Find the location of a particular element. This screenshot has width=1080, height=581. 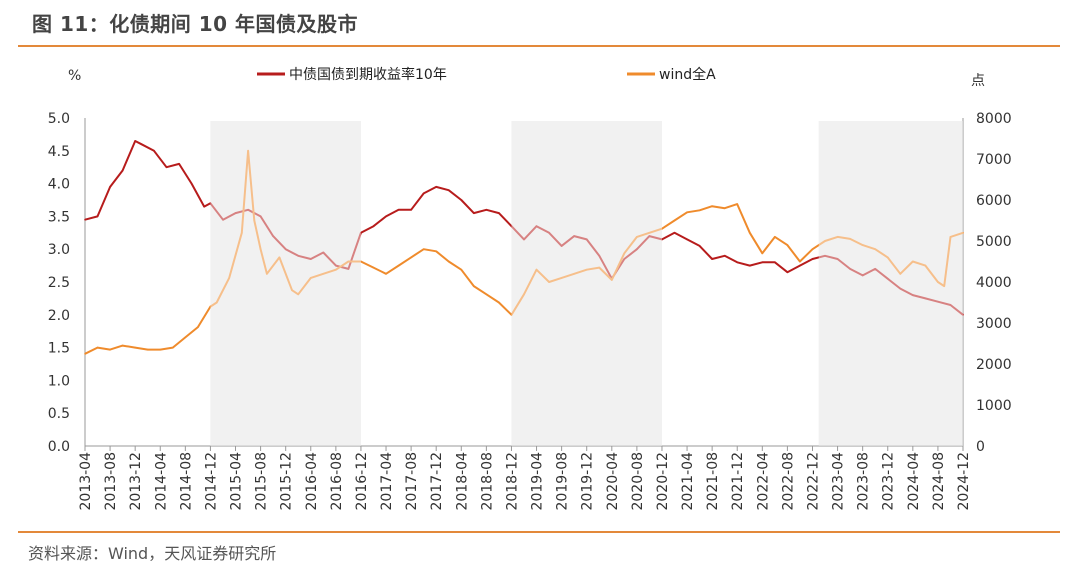

x-tick-label: 2017-12 is located at coordinates (437, 481).